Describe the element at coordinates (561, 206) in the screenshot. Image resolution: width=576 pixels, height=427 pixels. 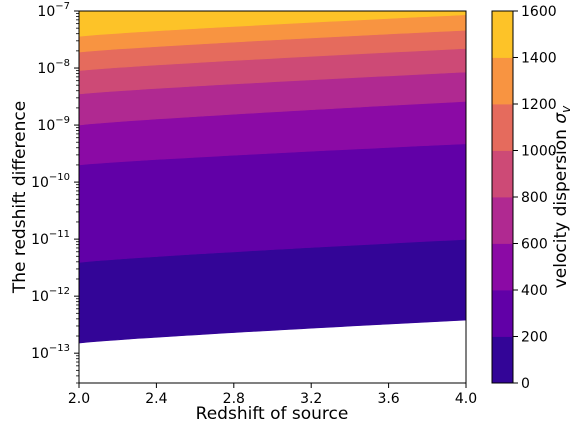
I see `colorbar-label-text: velocity dispersion` at that location.